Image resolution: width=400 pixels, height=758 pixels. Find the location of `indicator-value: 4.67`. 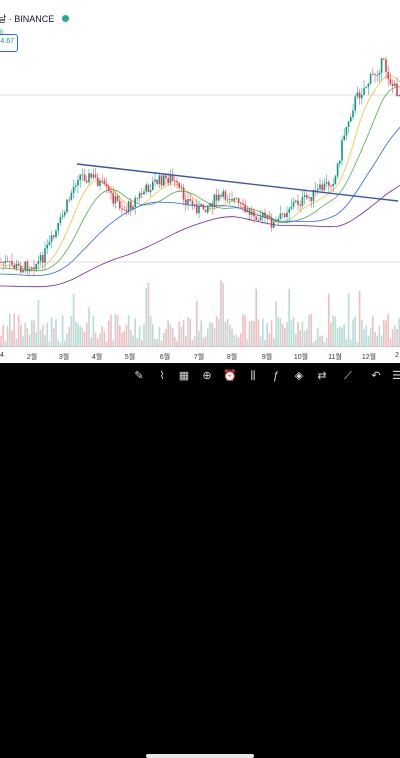

indicator-value: 4.67 is located at coordinates (7, 41).